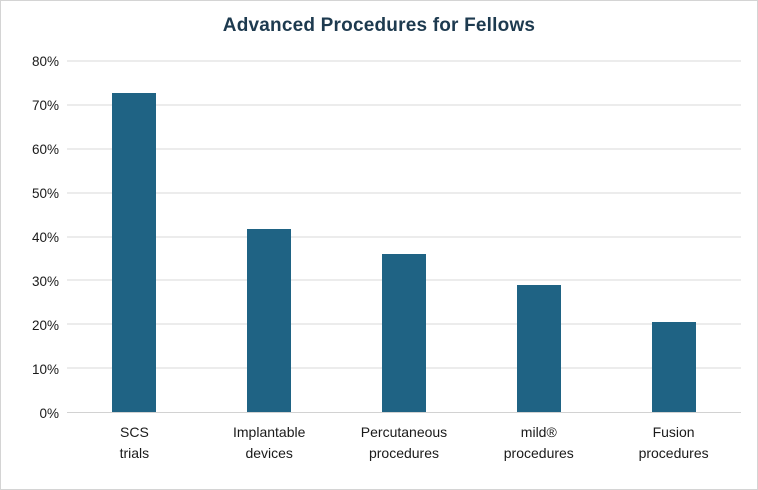 This screenshot has width=758, height=490. Describe the element at coordinates (30, 236) in the screenshot. I see `y-axis: 0% 10% 20% 30% 40% 50% 60% 70% 80%` at that location.